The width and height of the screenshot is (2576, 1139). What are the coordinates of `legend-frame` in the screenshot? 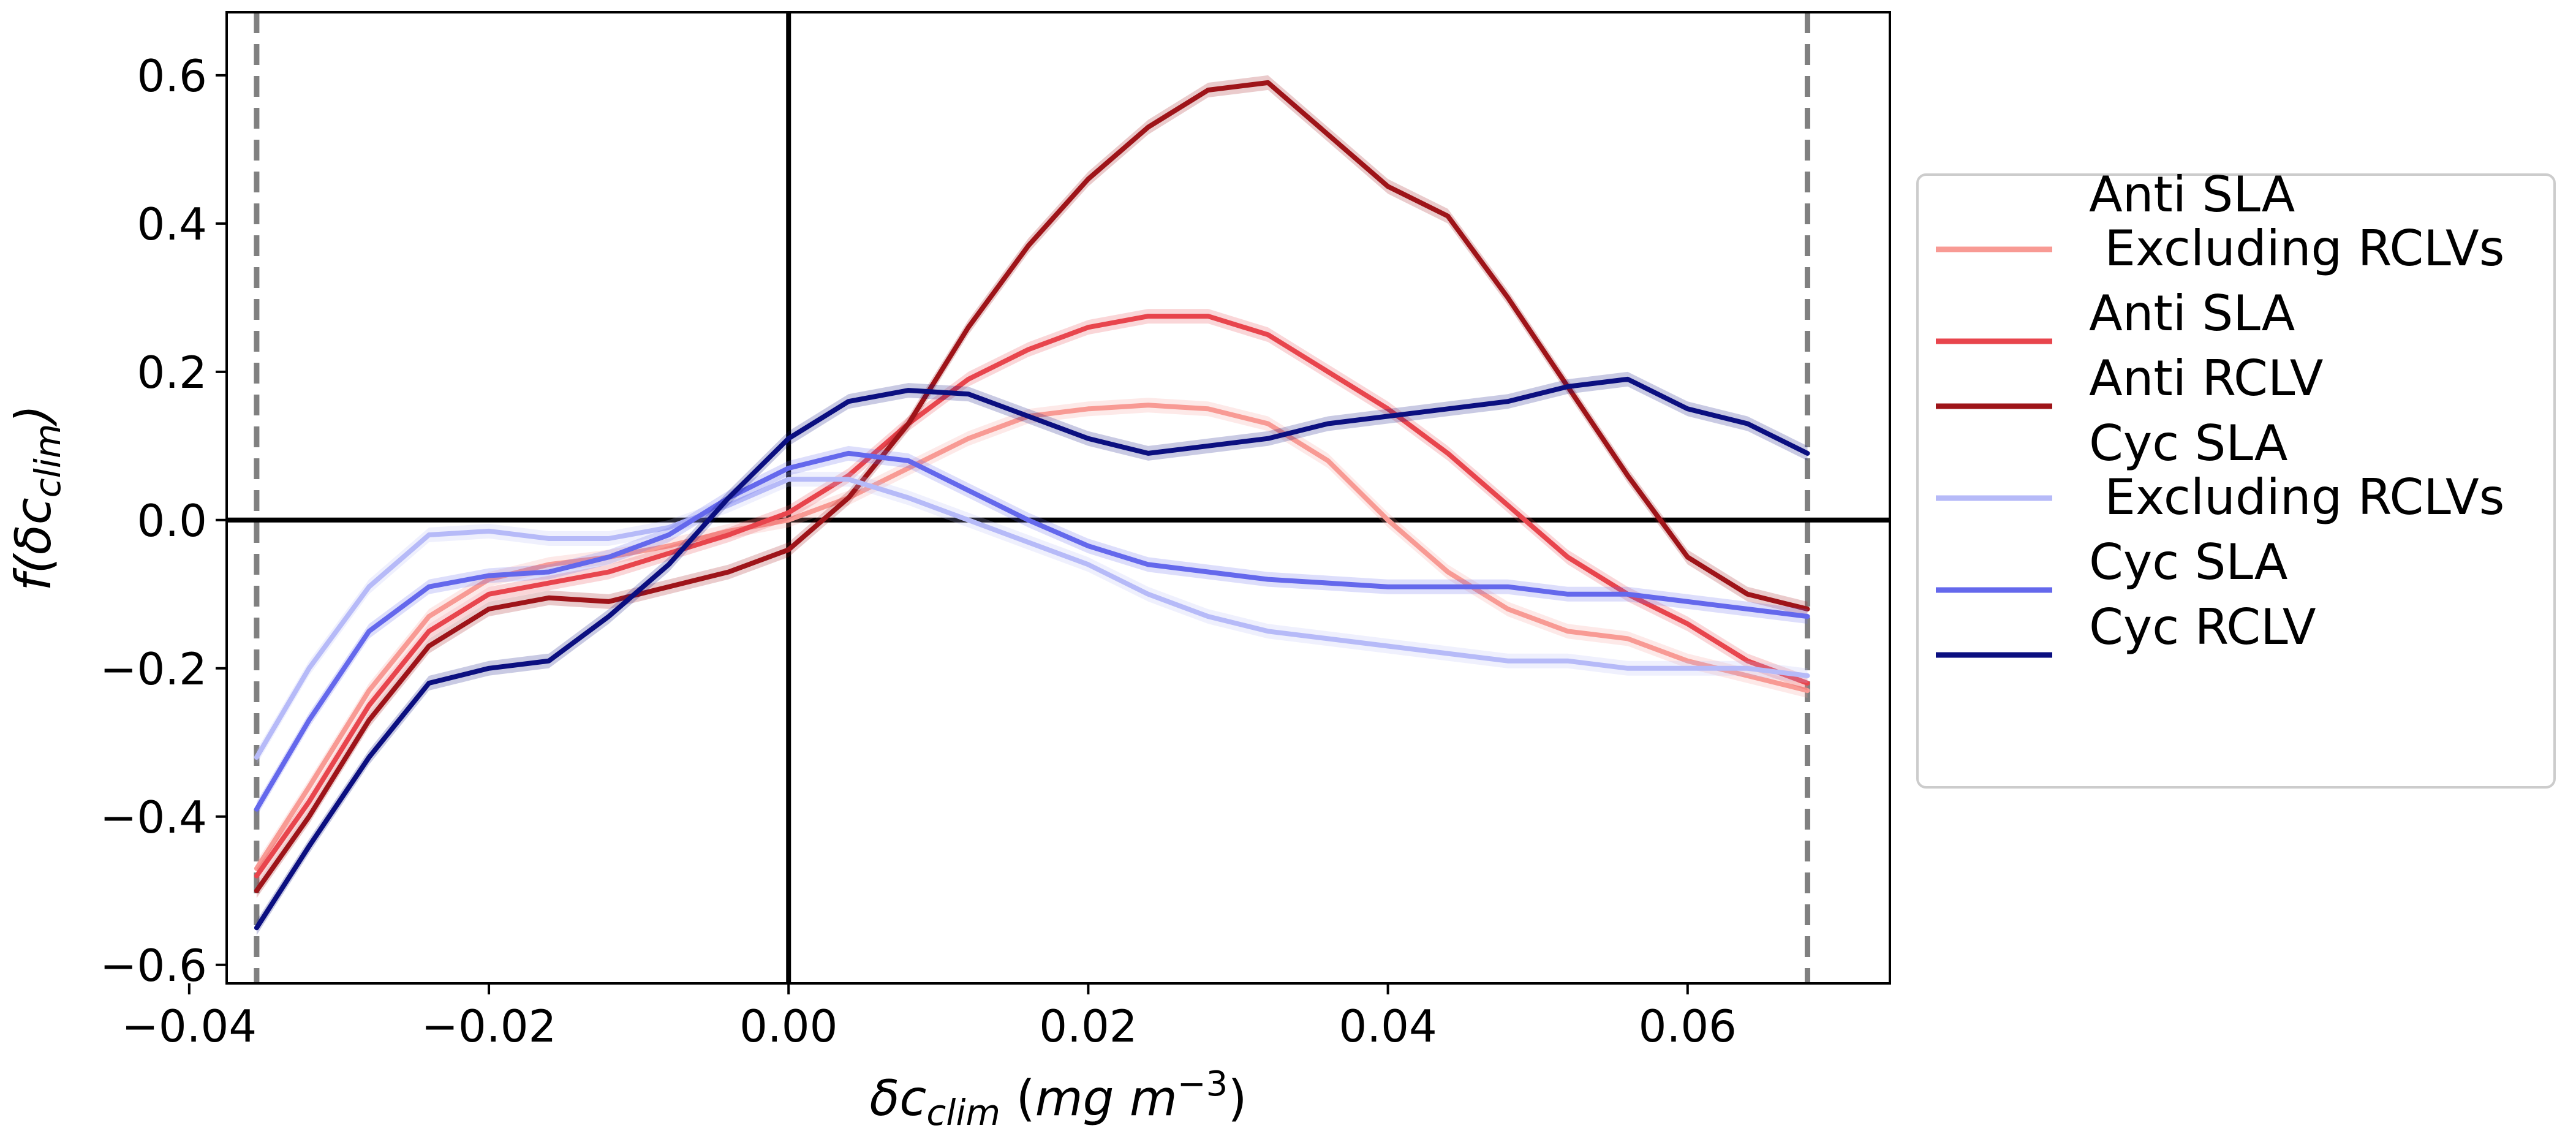 It's located at (2236, 481).